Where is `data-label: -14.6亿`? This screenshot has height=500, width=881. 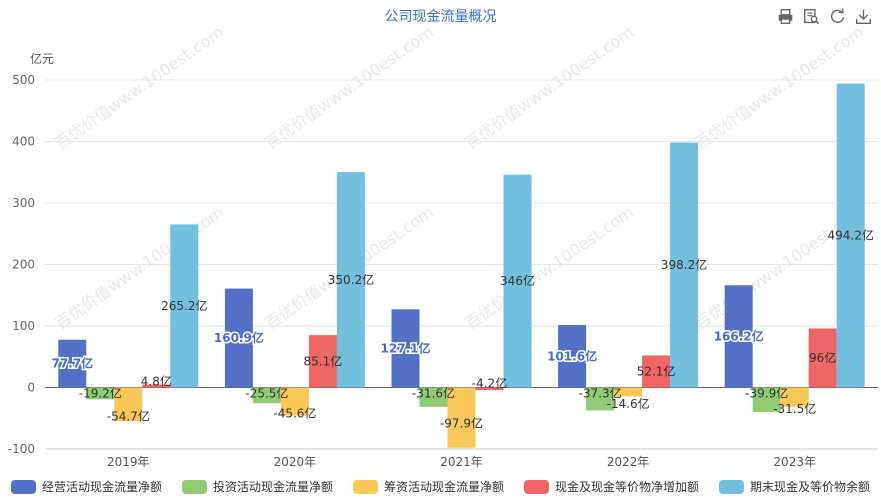 data-label: -14.6亿 is located at coordinates (628, 403).